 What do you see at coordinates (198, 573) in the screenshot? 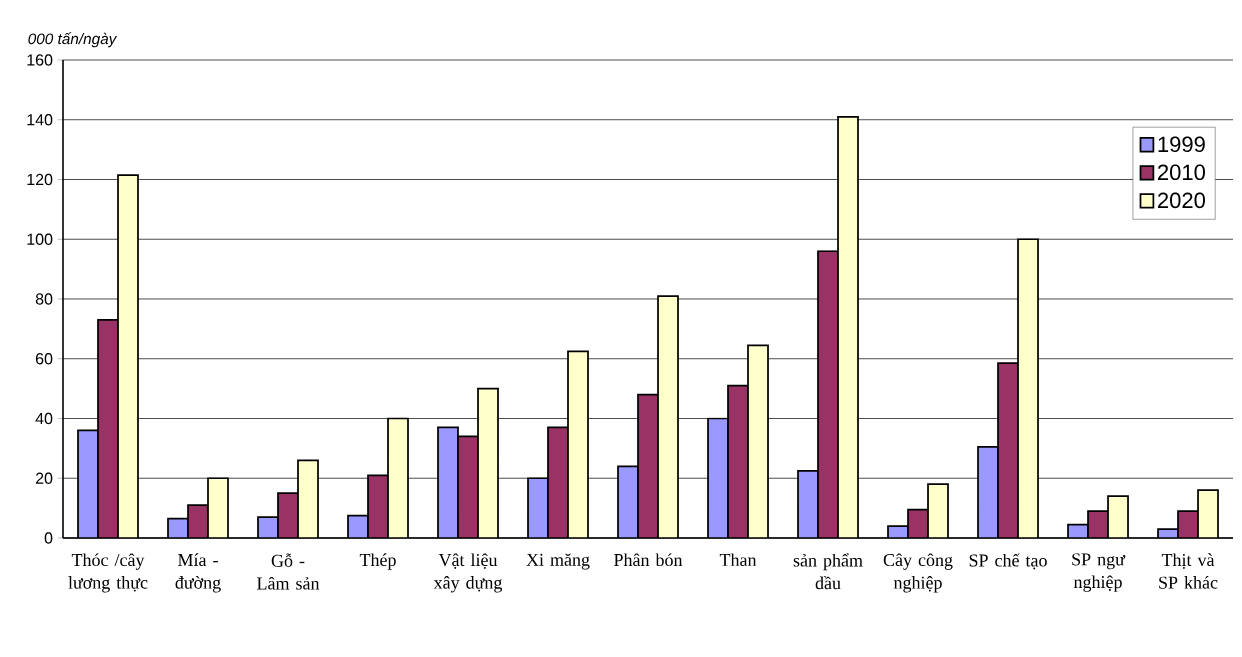
I see `x-tick-label: Mía - đường` at bounding box center [198, 573].